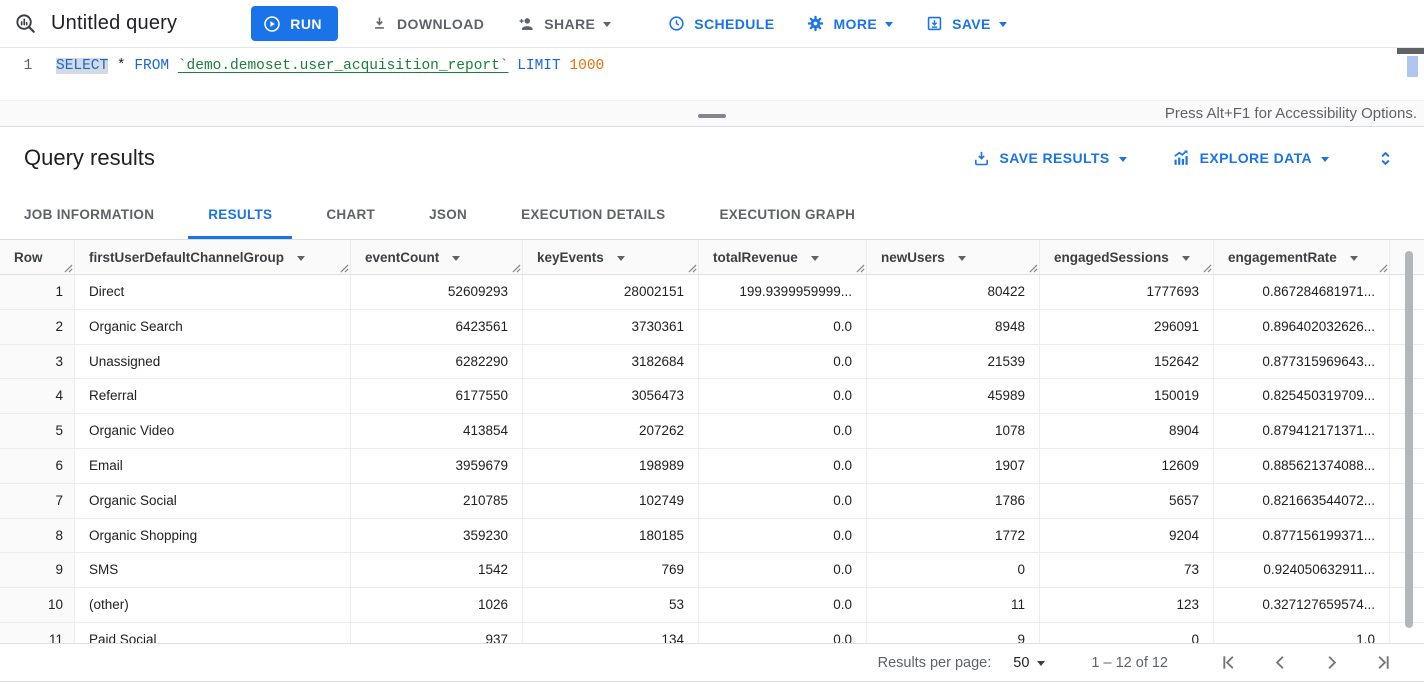  Describe the element at coordinates (213, 326) in the screenshot. I see `table-cell: Organic Search` at that location.